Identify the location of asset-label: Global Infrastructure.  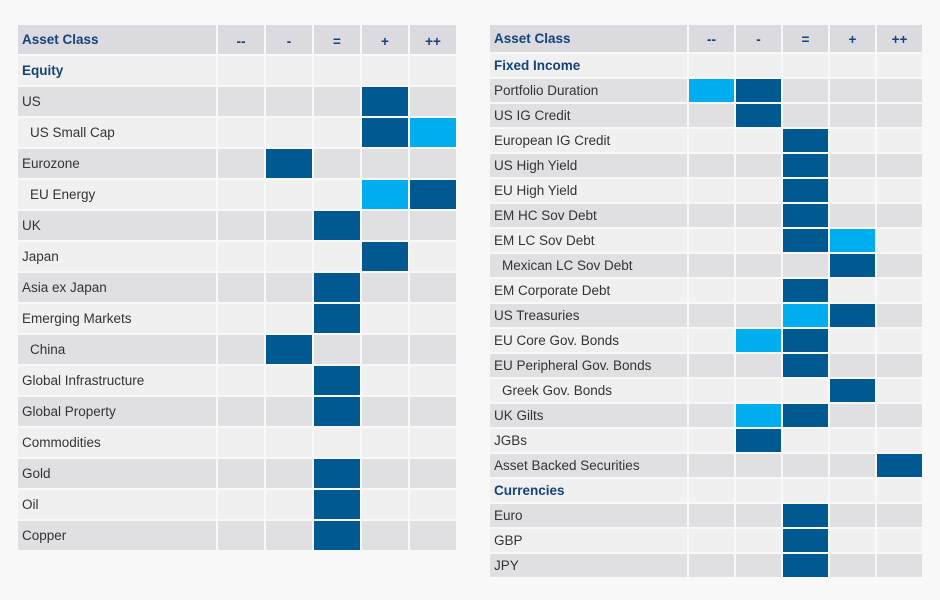
(117, 380).